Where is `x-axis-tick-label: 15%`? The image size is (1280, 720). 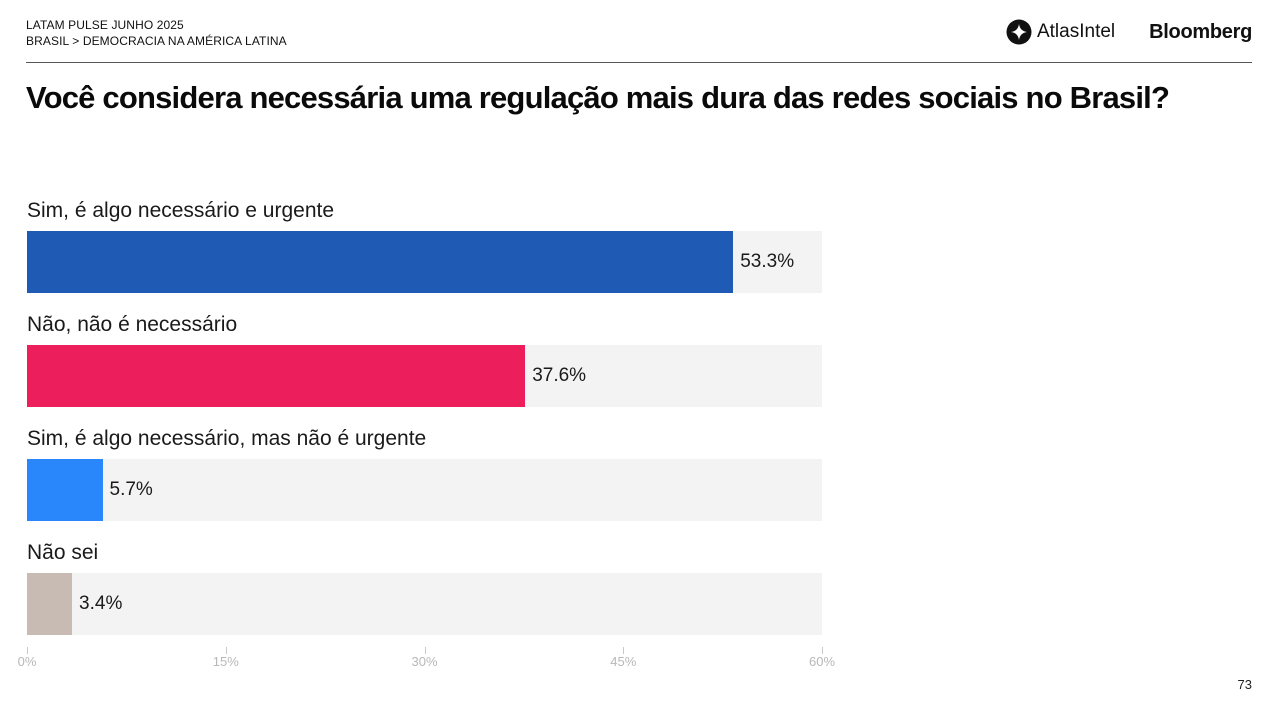 x-axis-tick-label: 15% is located at coordinates (225, 661).